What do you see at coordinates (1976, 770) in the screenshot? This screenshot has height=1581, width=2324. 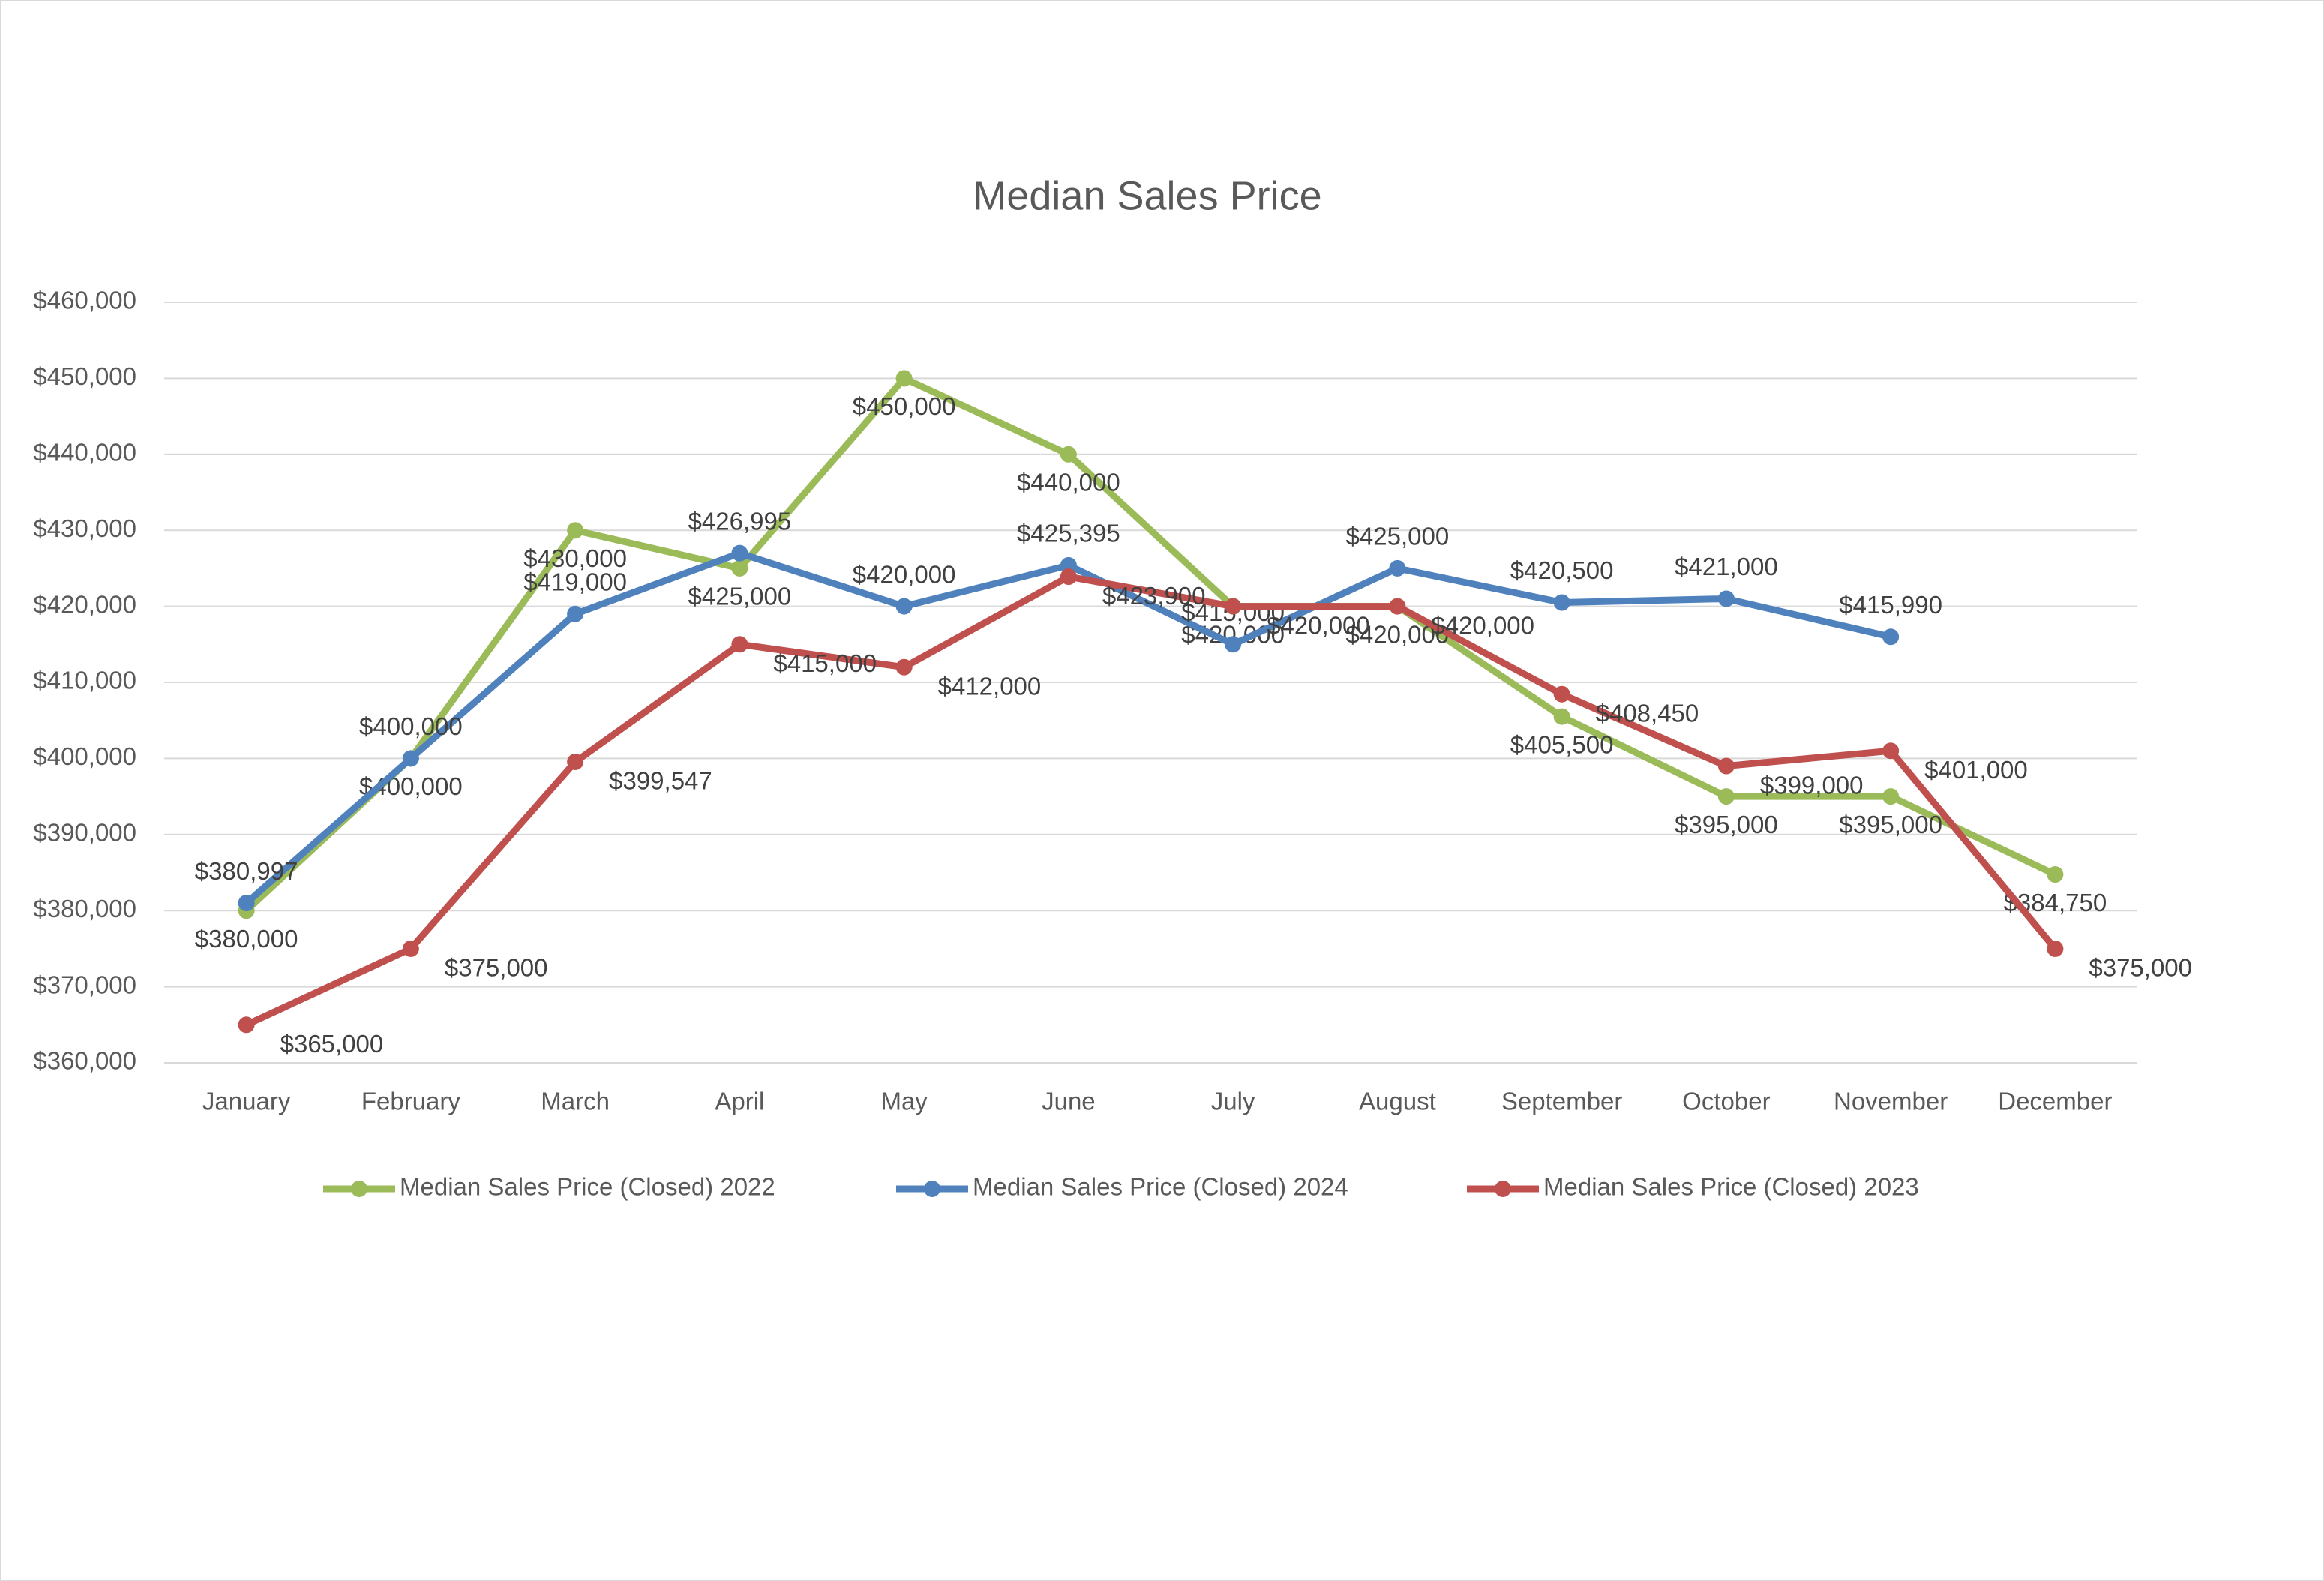 I see `data-label: $401,000` at bounding box center [1976, 770].